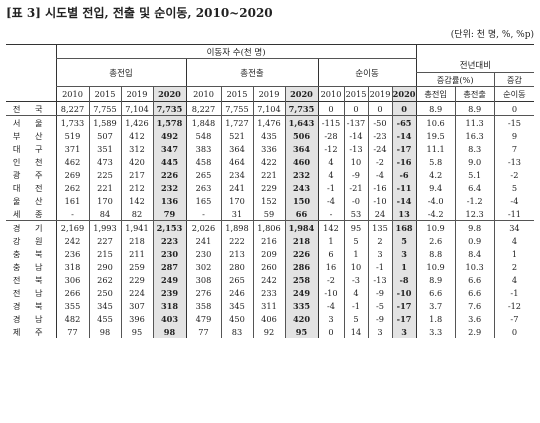 This screenshot has width=540, height=423. I want to click on region-cell: 경 기, so click(30, 227).